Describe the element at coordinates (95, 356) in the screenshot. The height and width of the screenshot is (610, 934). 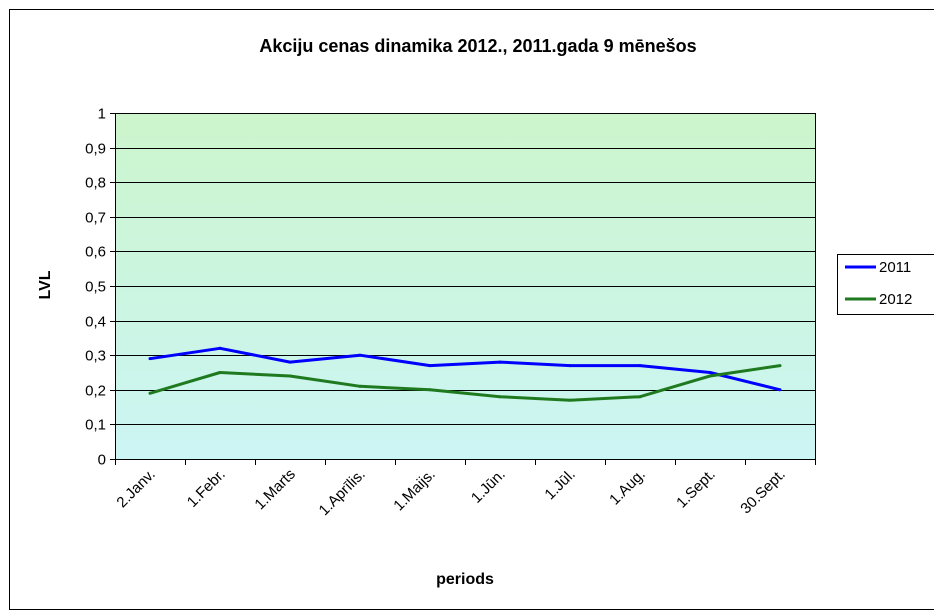
I see `y-tick-label: 0,3` at that location.